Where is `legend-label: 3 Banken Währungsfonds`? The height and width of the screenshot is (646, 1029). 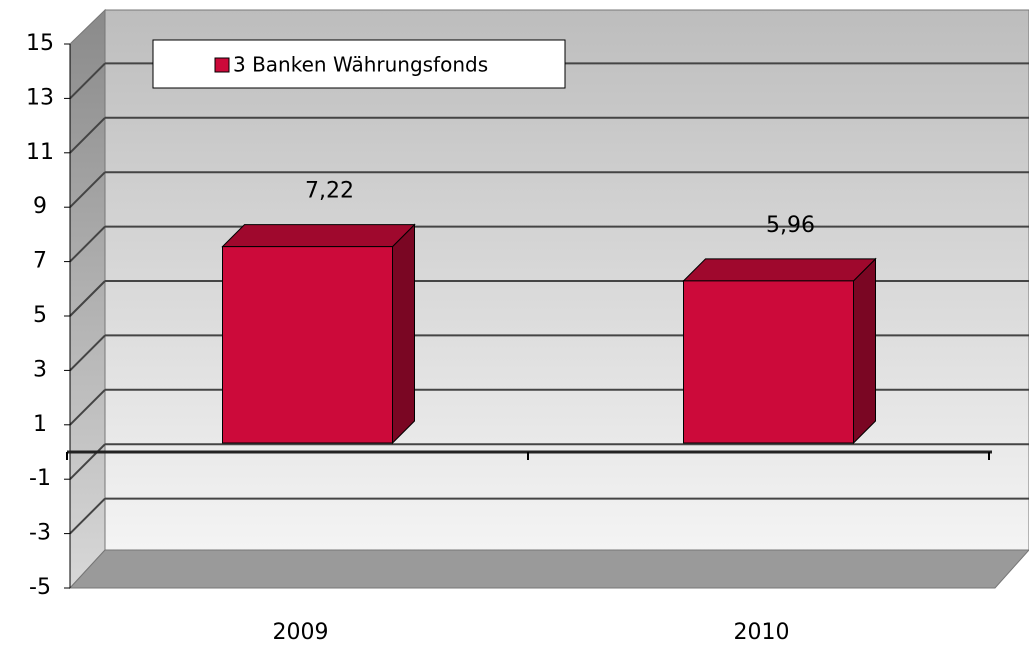 legend-label: 3 Banken Währungsfonds is located at coordinates (360, 65).